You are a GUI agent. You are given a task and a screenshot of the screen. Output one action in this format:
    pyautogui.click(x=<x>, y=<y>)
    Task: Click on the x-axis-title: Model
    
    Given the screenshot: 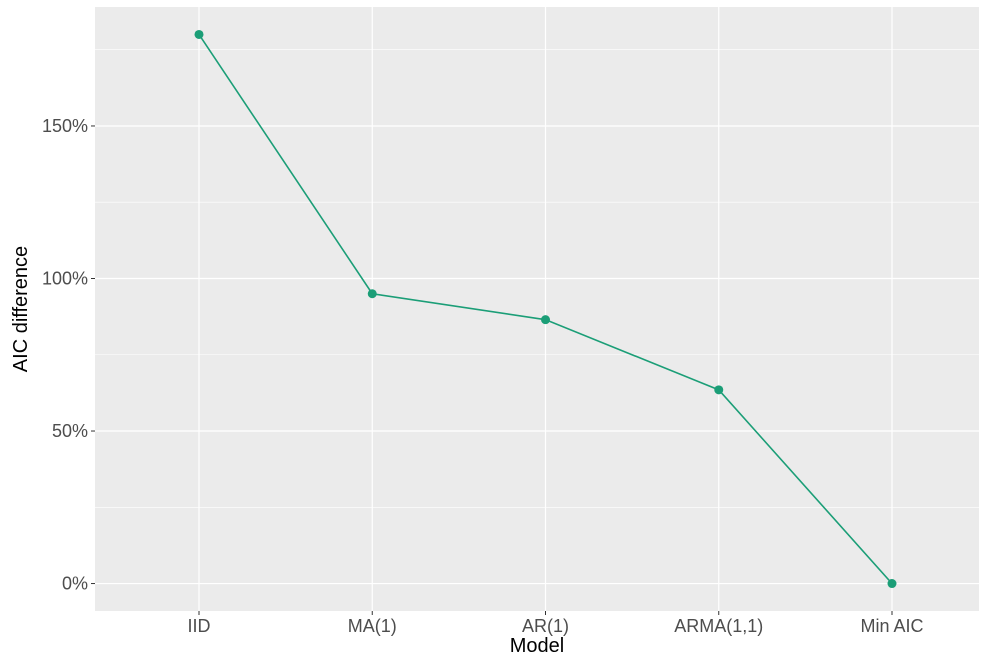 What is the action you would take?
    pyautogui.click(x=537, y=646)
    